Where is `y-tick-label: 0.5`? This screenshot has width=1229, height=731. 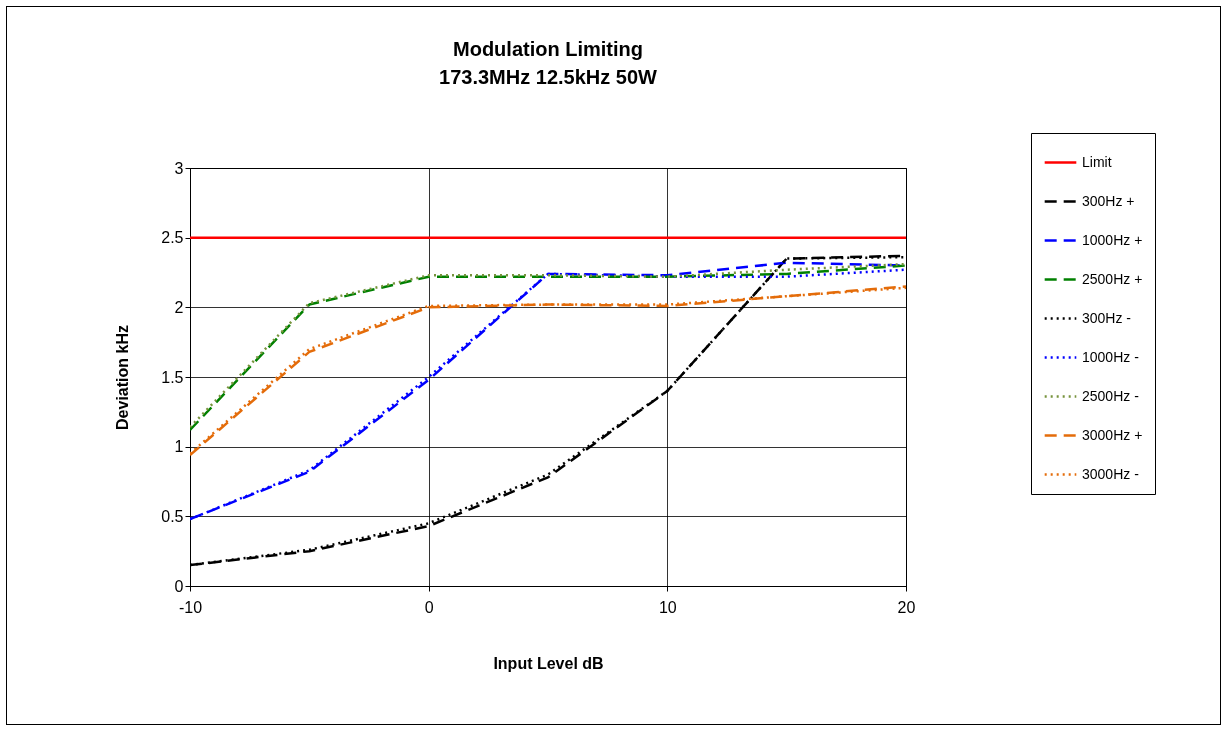 y-tick-label: 0.5 is located at coordinates (172, 516).